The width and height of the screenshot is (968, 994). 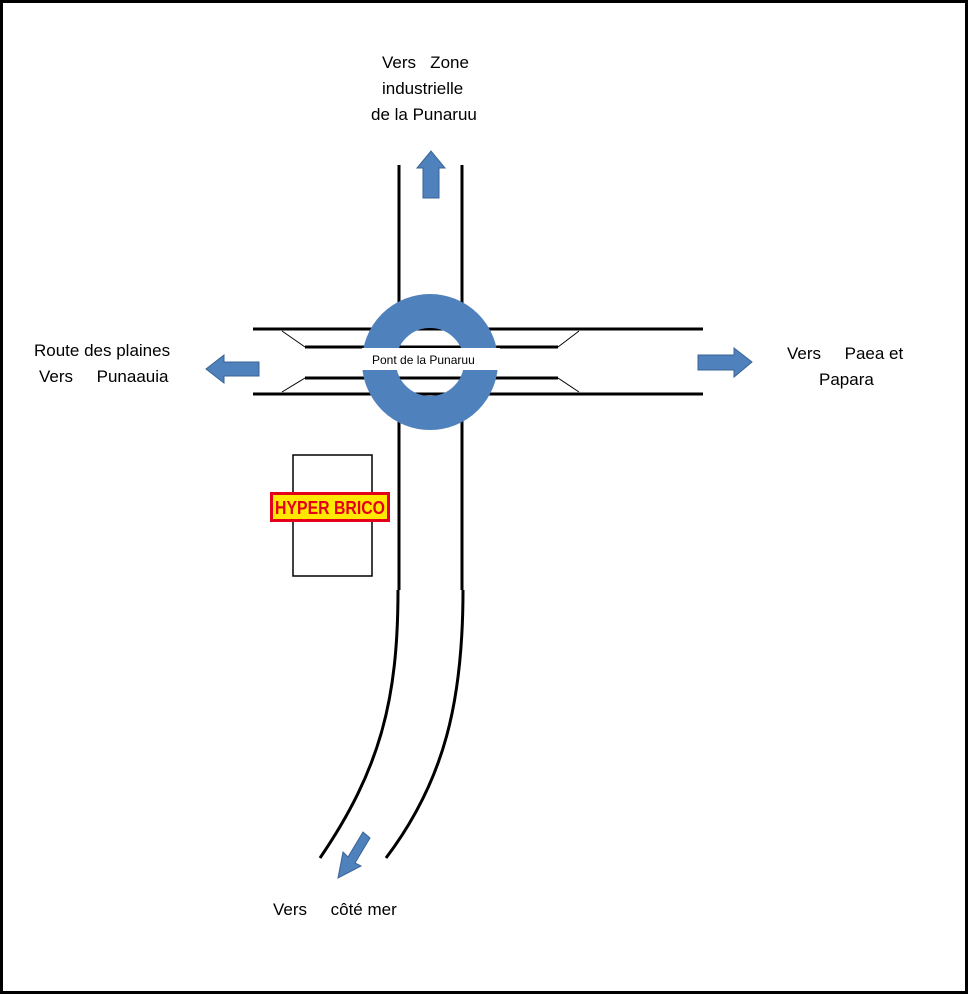 What do you see at coordinates (423, 88) in the screenshot?
I see `north-destination-line-2: industrielle` at bounding box center [423, 88].